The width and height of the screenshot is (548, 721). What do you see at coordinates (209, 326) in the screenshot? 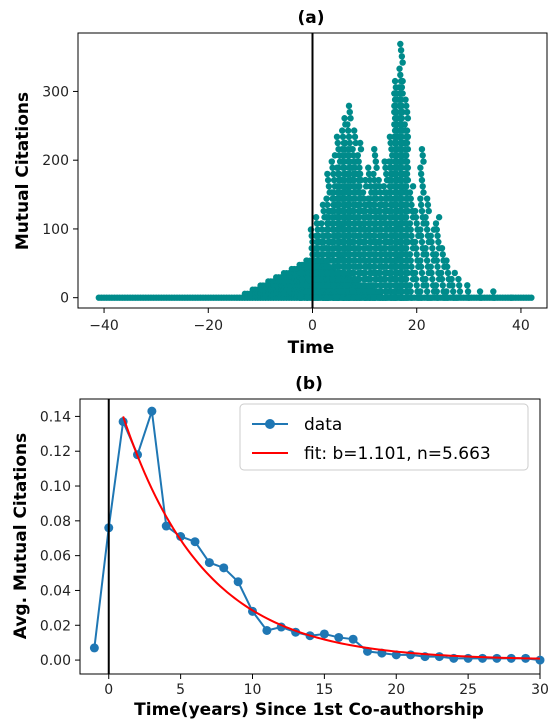
I see `x-tick-label: −20` at bounding box center [209, 326].